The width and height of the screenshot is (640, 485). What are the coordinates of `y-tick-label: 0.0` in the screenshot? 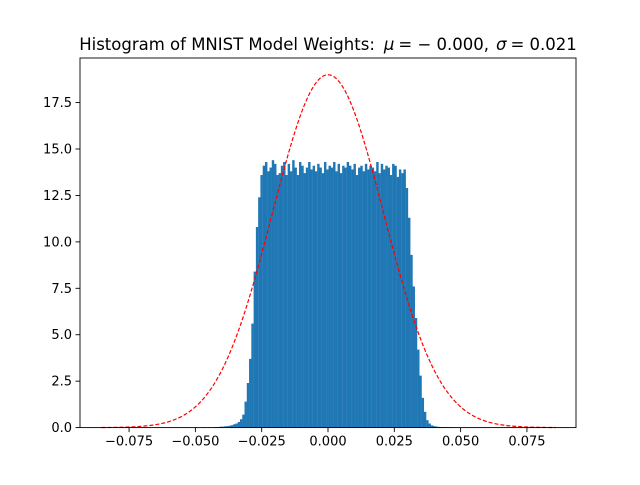 It's located at (61, 428).